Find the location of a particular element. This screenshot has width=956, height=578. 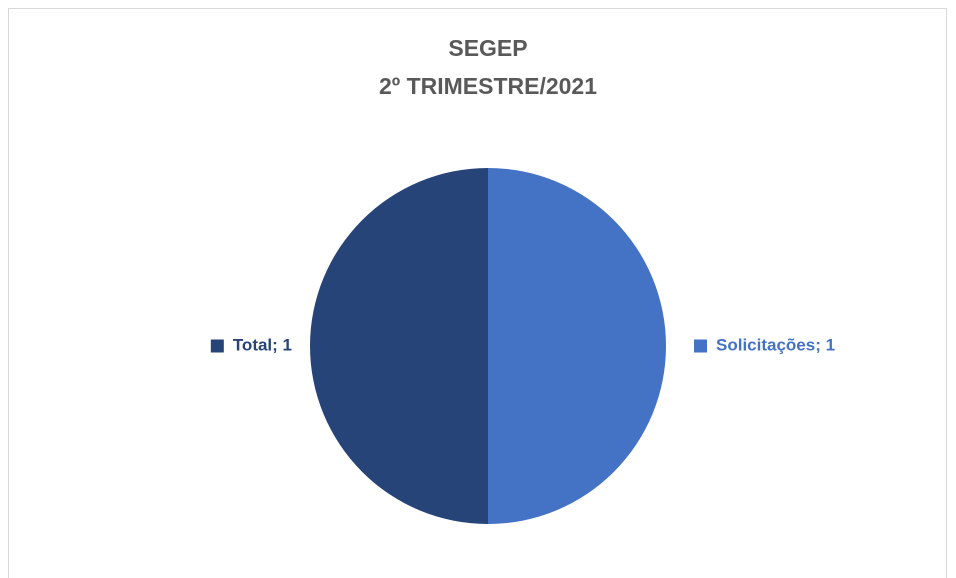

data-label: Solicitações; 1 is located at coordinates (775, 344).